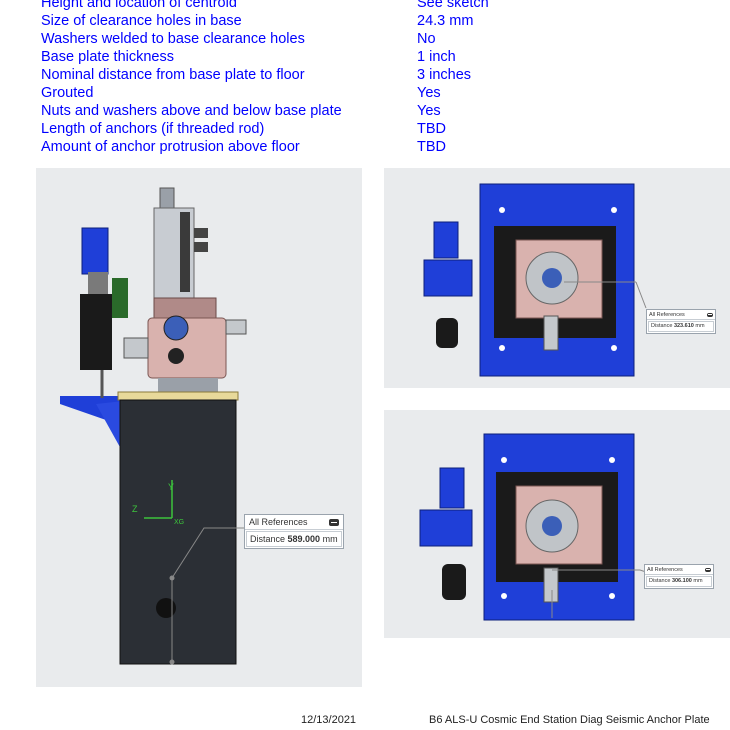 This screenshot has width=730, height=730. What do you see at coordinates (276, 21) in the screenshot?
I see `spec-row: Size of clearance holes in base 24.3 mm` at bounding box center [276, 21].